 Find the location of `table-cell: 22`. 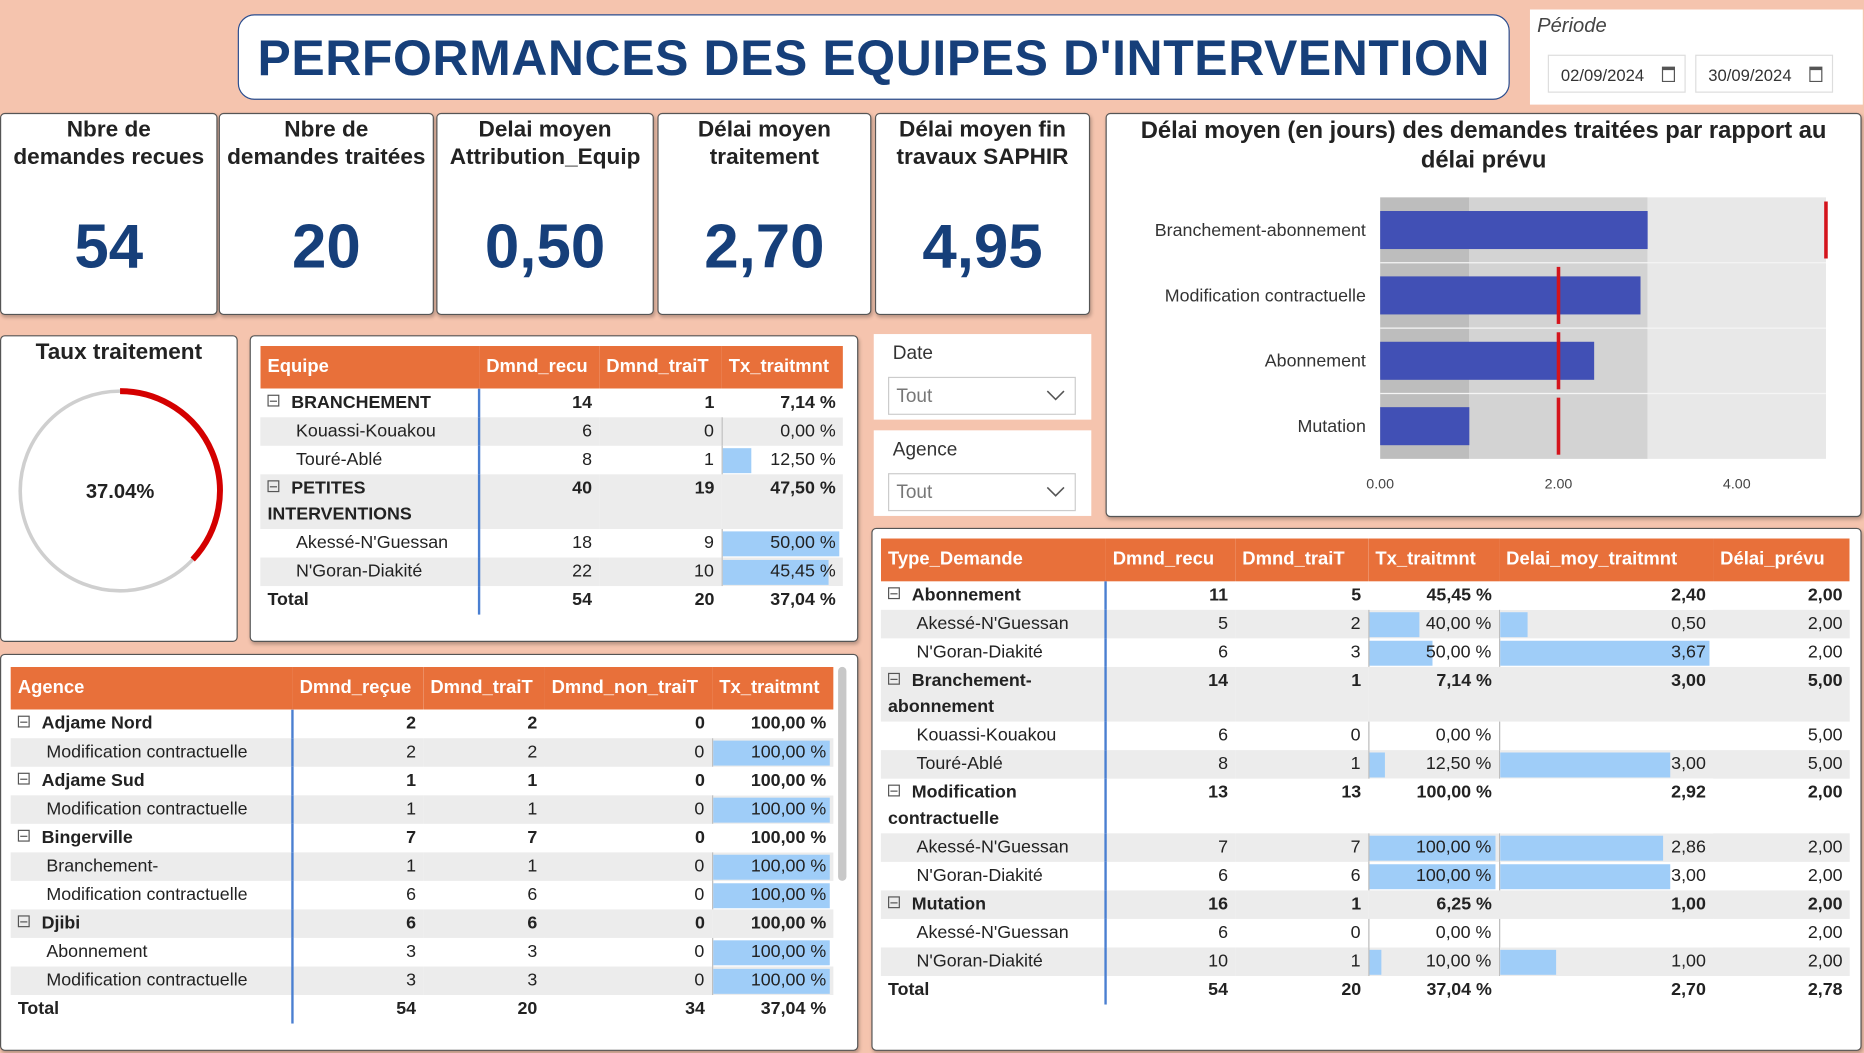

table-cell: 22 is located at coordinates (539, 572).